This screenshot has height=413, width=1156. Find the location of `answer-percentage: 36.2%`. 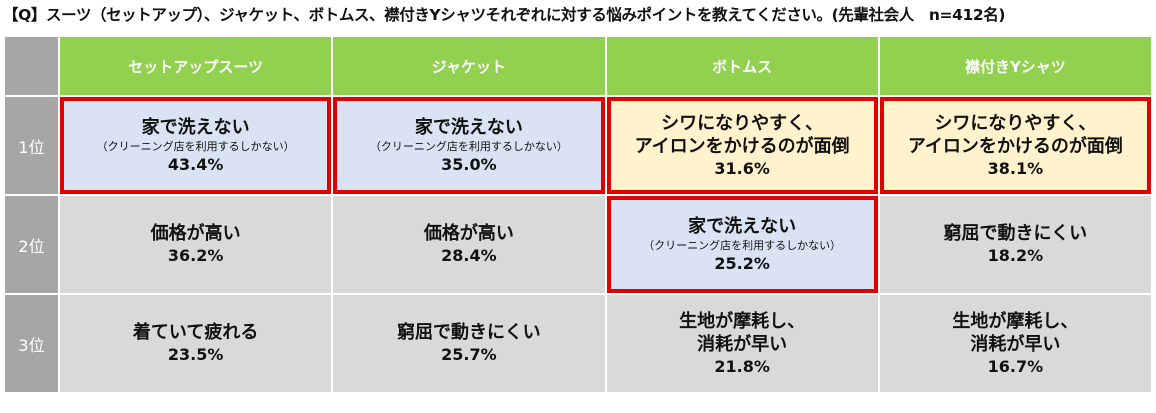

answer-percentage: 36.2% is located at coordinates (195, 255).